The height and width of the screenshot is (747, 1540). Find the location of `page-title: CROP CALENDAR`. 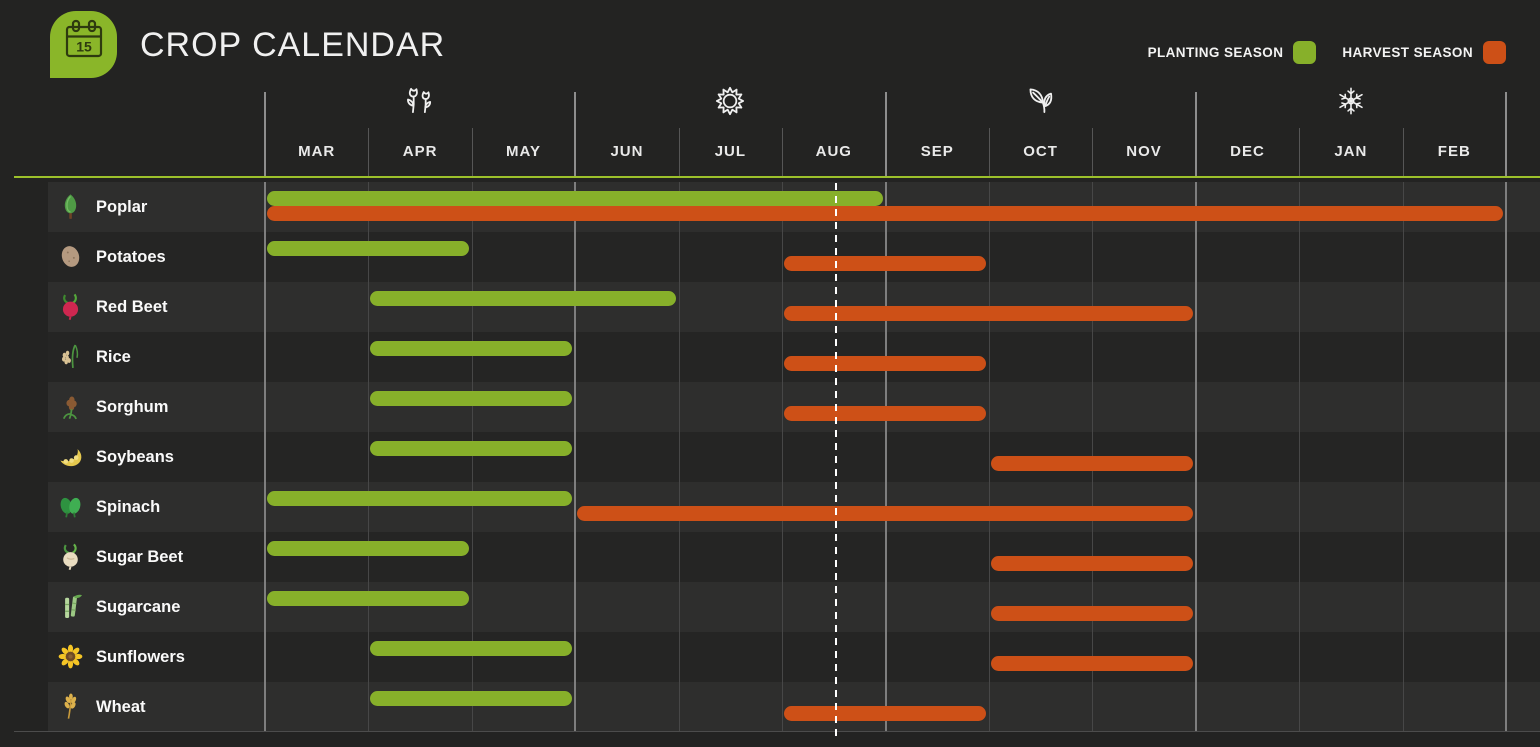

page-title: CROP CALENDAR is located at coordinates (293, 45).